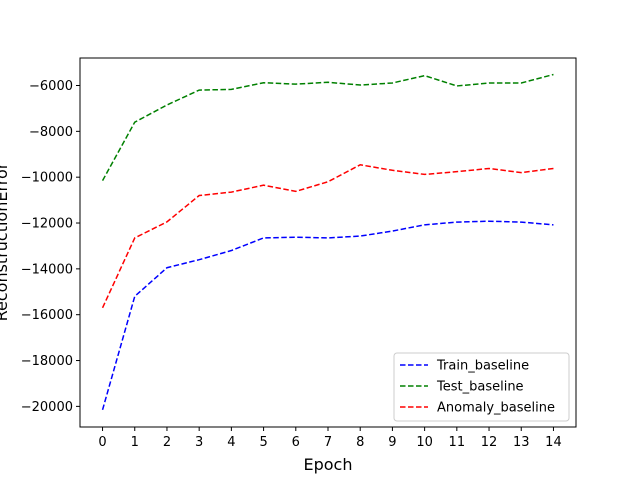  What do you see at coordinates (328, 442) in the screenshot?
I see `x-tick-label: 7` at bounding box center [328, 442].